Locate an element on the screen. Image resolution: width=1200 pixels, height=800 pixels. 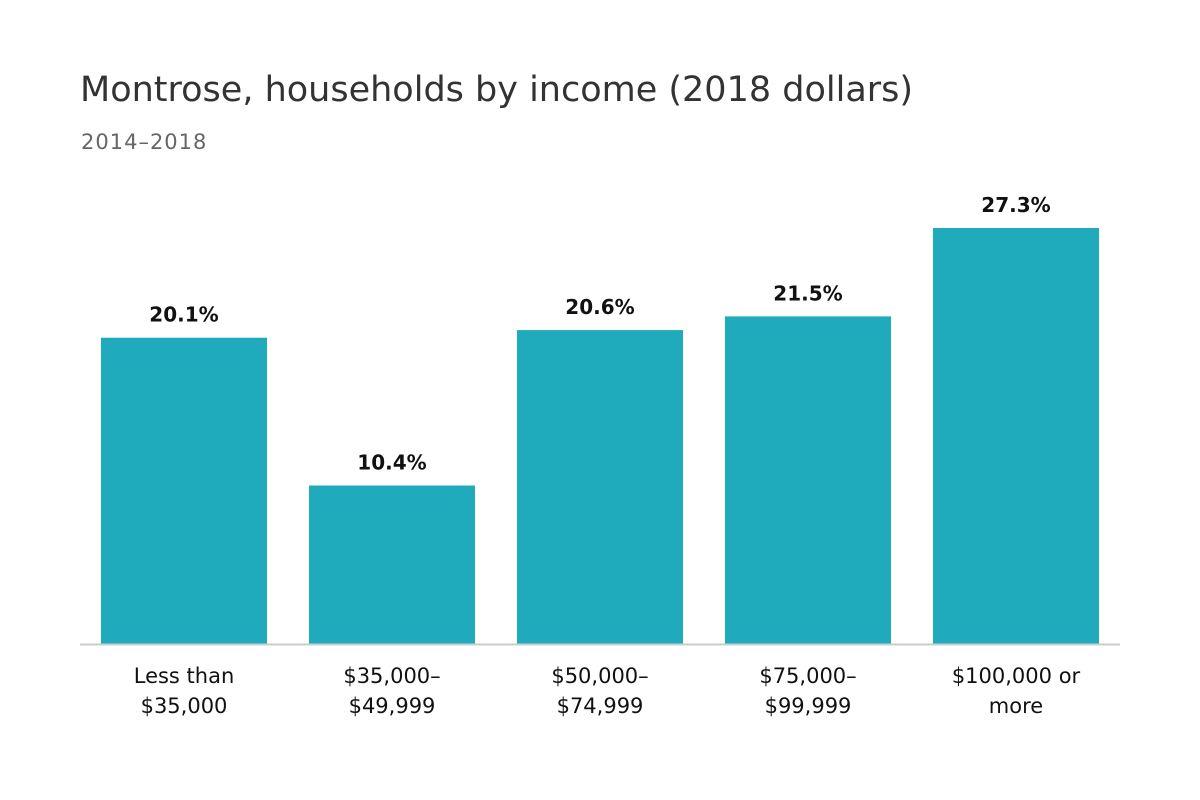
bar-value-label: 21.5% is located at coordinates (807, 293).